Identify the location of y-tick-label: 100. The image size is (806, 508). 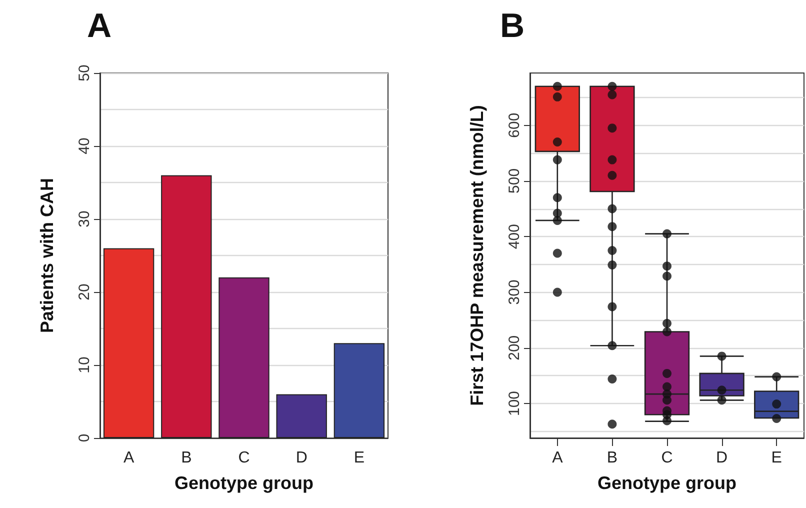
(514, 403).